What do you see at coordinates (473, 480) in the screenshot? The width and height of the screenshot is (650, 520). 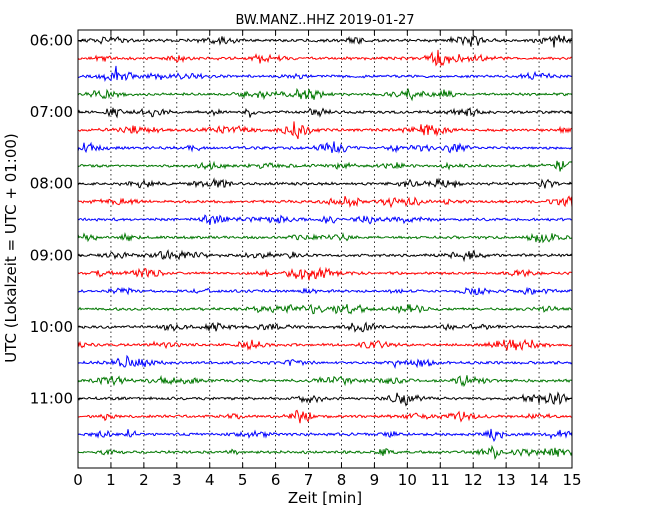 I see `x-tick-label: 12` at bounding box center [473, 480].